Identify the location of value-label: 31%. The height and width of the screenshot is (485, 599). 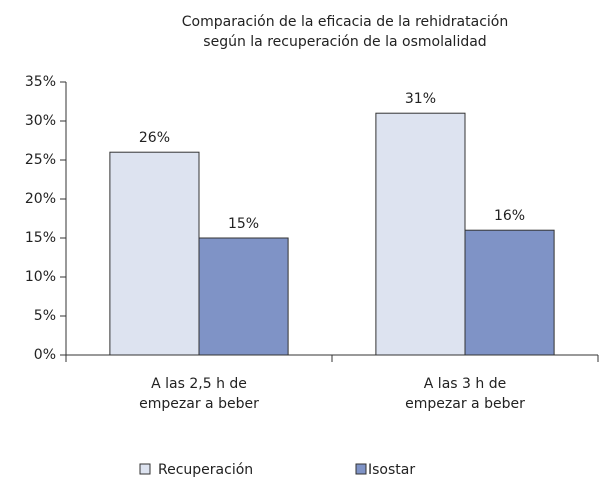
(420, 99).